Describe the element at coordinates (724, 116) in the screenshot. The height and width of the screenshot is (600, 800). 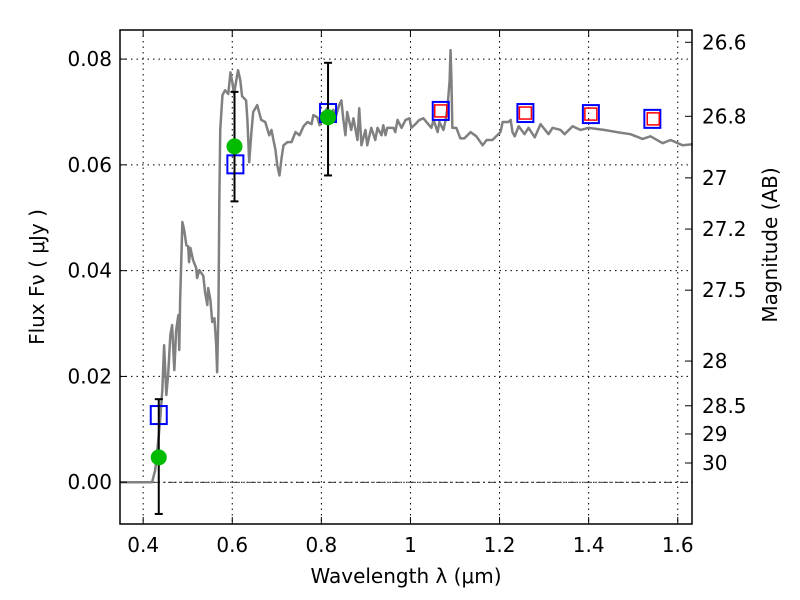
I see `y-right-tick-label: 26.8` at that location.